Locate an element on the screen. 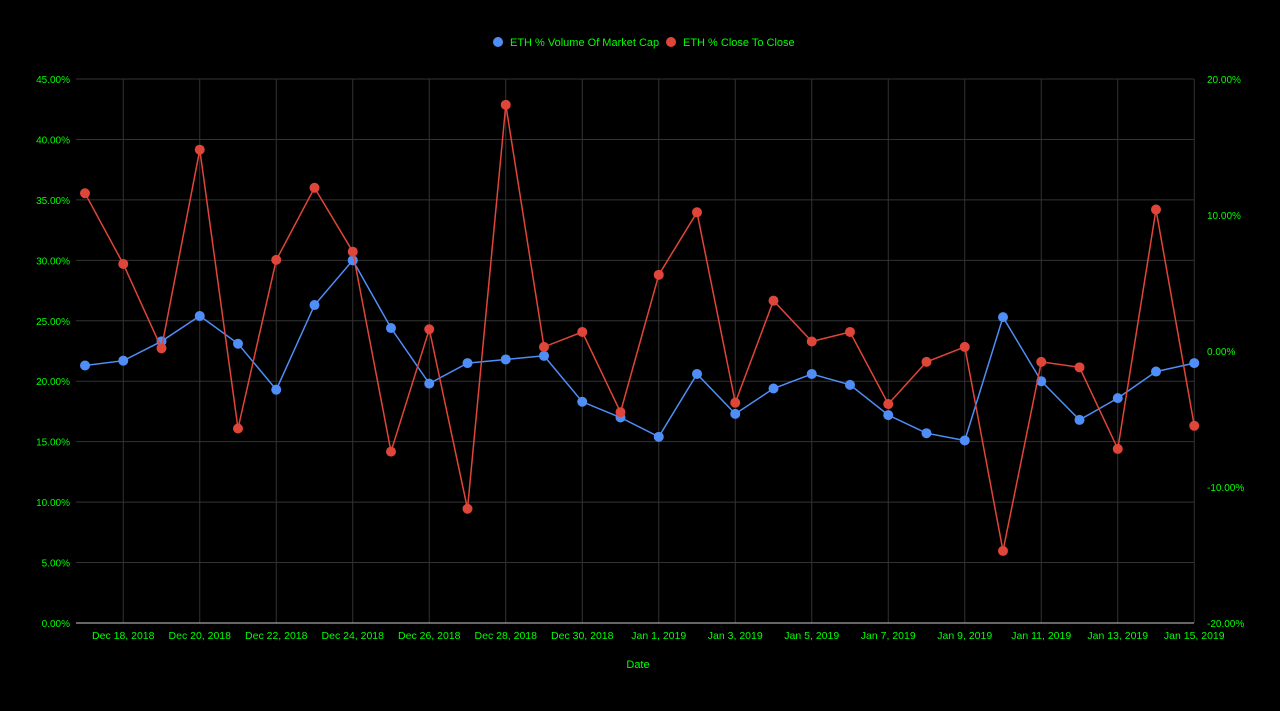  y-left-tick-label: 35.00% is located at coordinates (53, 201).